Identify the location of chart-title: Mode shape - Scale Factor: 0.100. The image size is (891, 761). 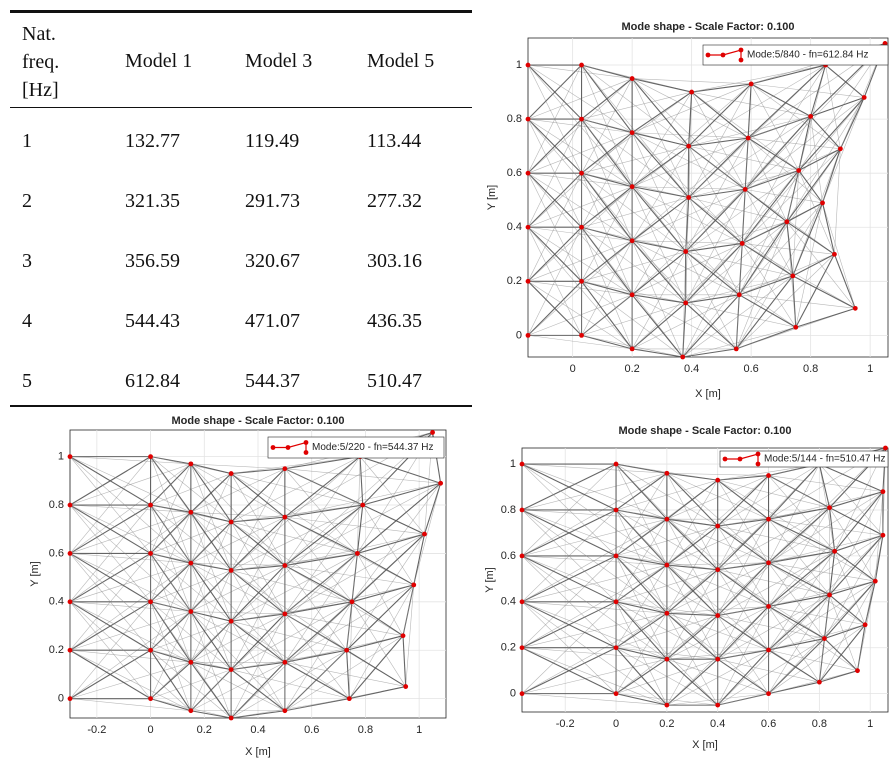
(257, 421).